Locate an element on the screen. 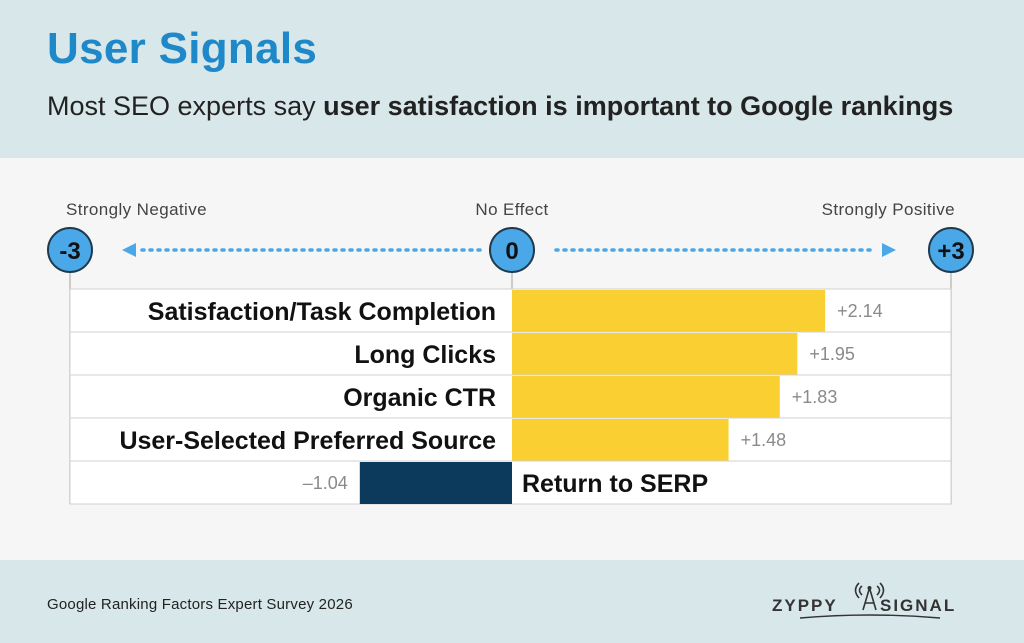 The image size is (1024, 643). scale-marker-positive-label: +3 is located at coordinates (950, 251).